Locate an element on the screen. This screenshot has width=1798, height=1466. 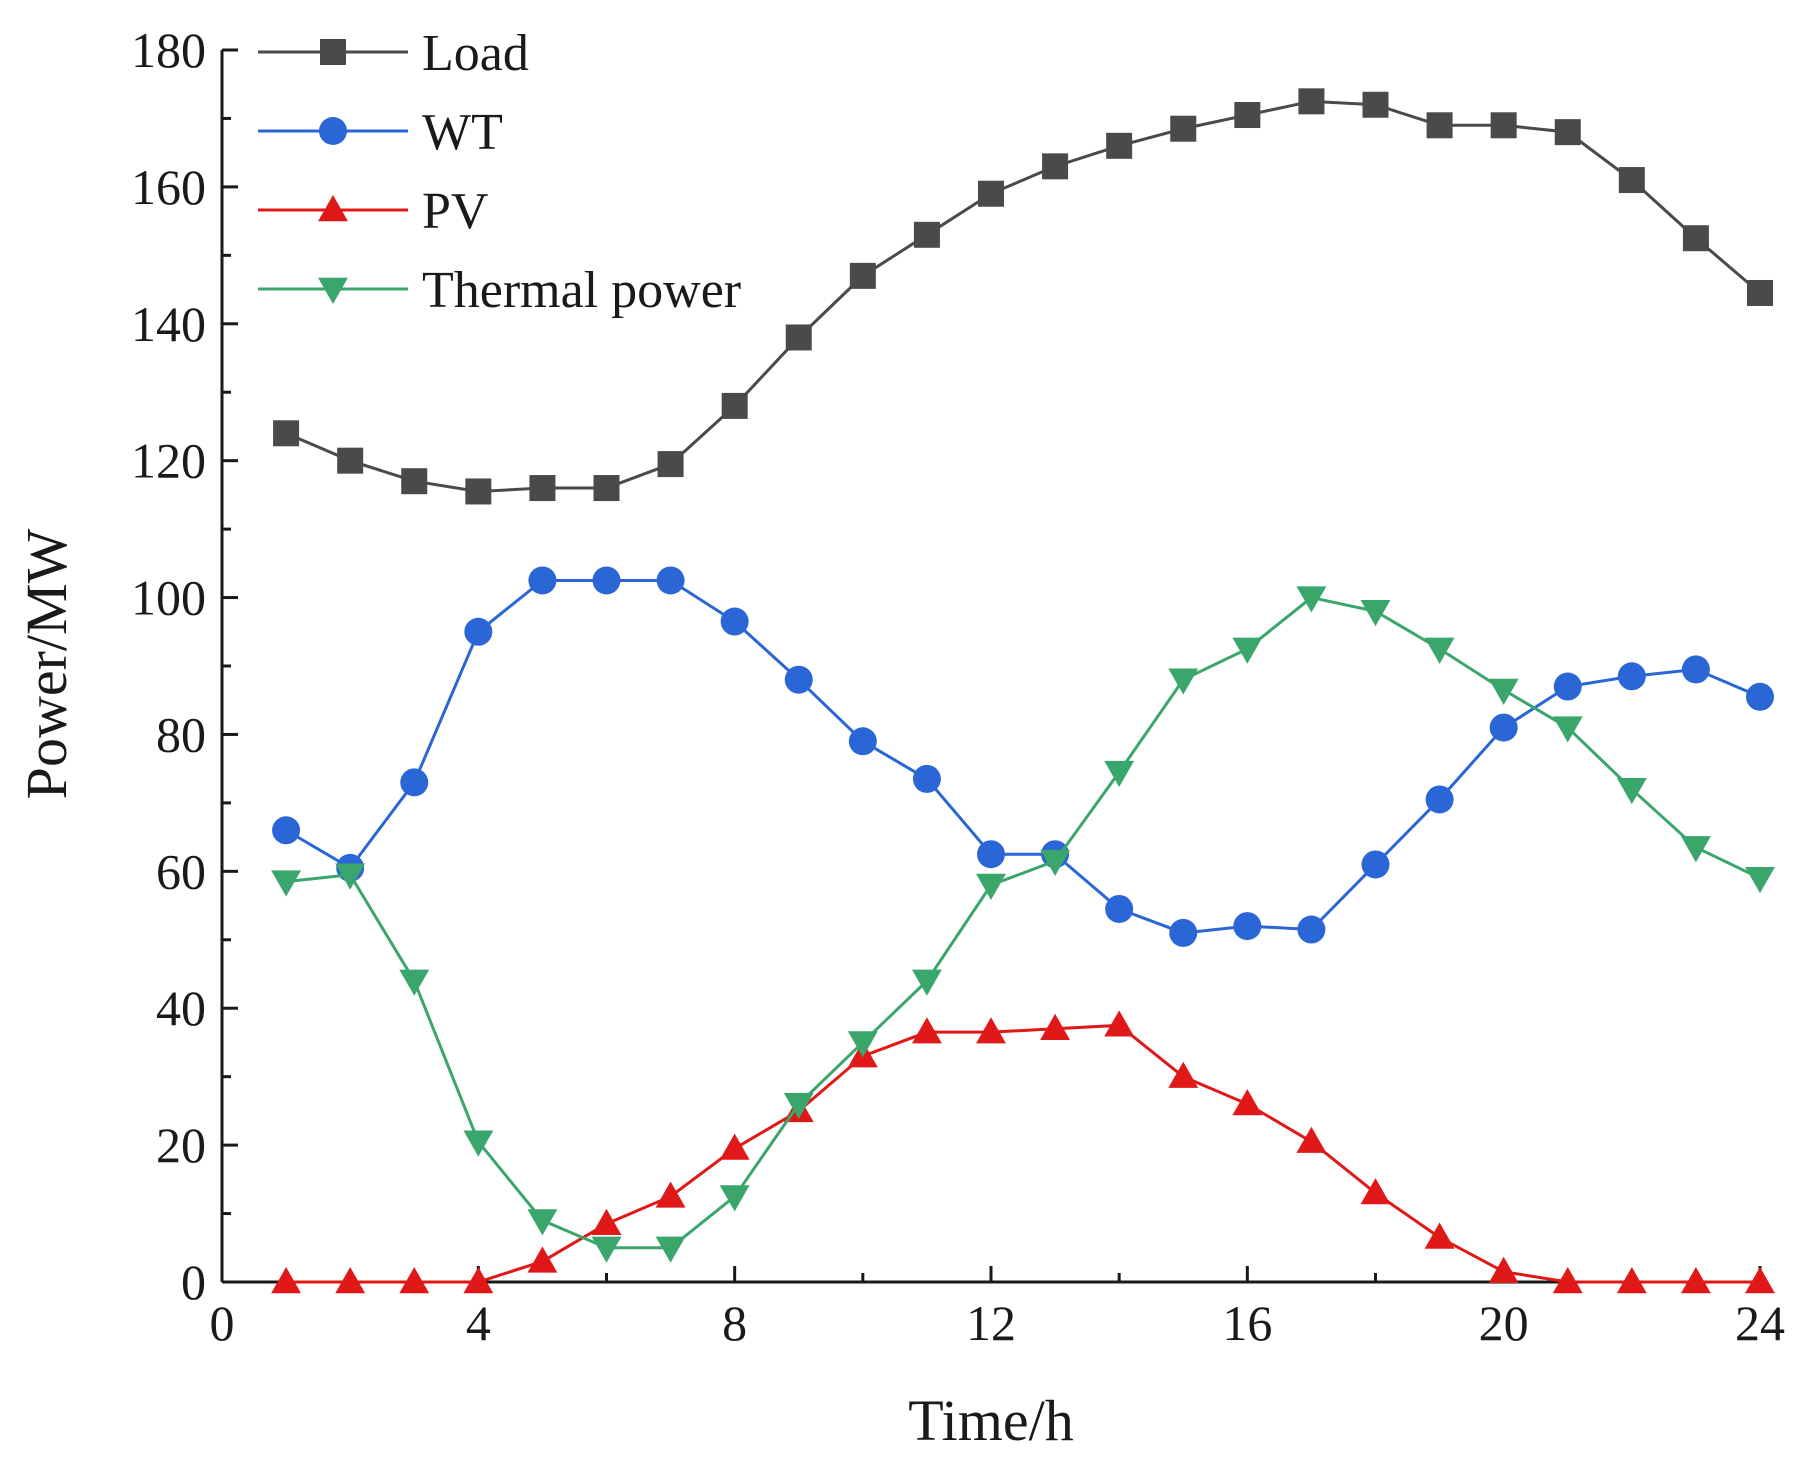
y-axis-title: Power/MW is located at coordinates (46, 663).